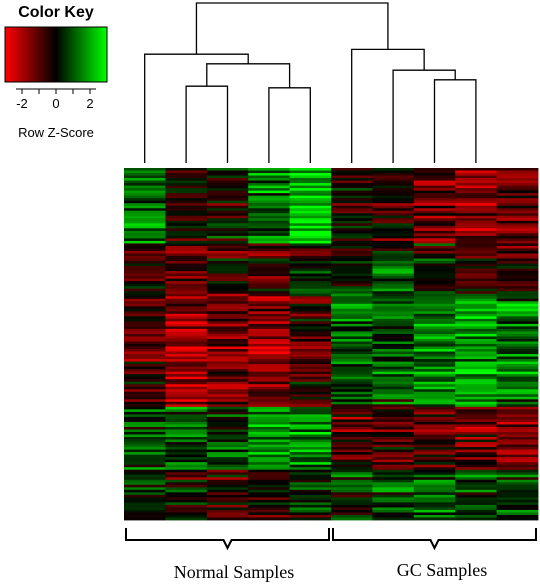  Describe the element at coordinates (56, 132) in the screenshot. I see `color-key-label: Row Z-Score` at that location.